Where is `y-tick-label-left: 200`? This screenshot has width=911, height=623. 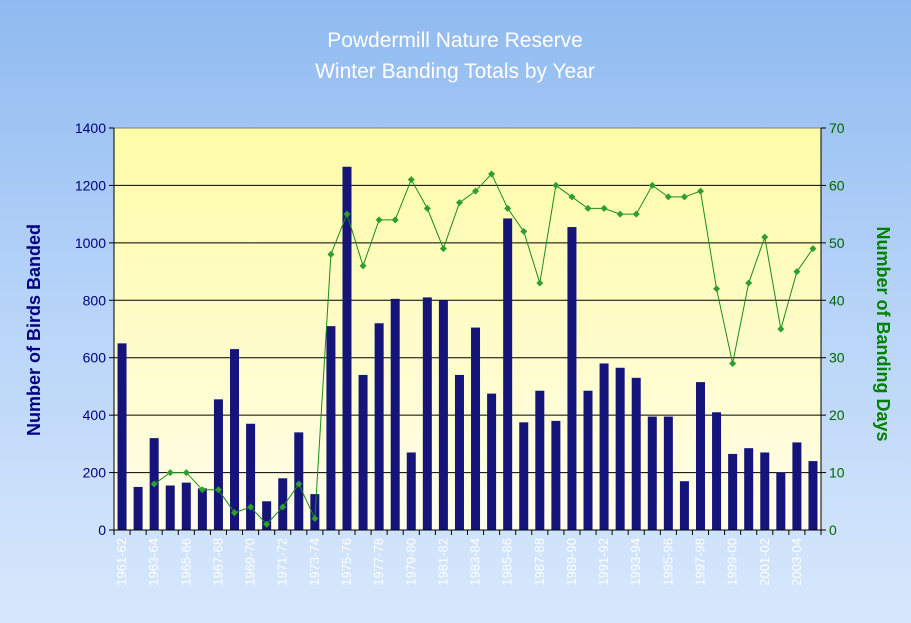 y-tick-label-left: 200 is located at coordinates (95, 473).